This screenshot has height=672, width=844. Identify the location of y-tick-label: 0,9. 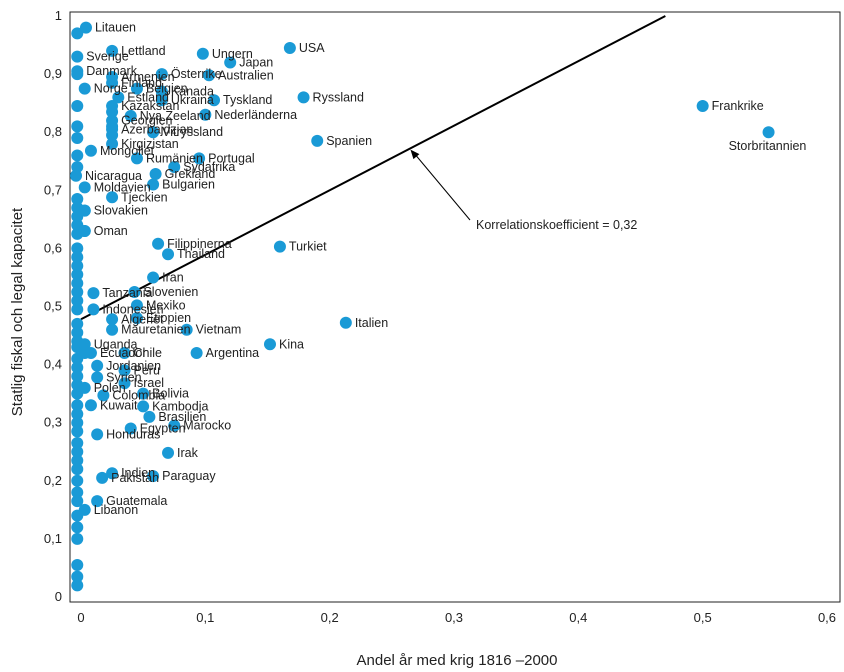
(53, 73).